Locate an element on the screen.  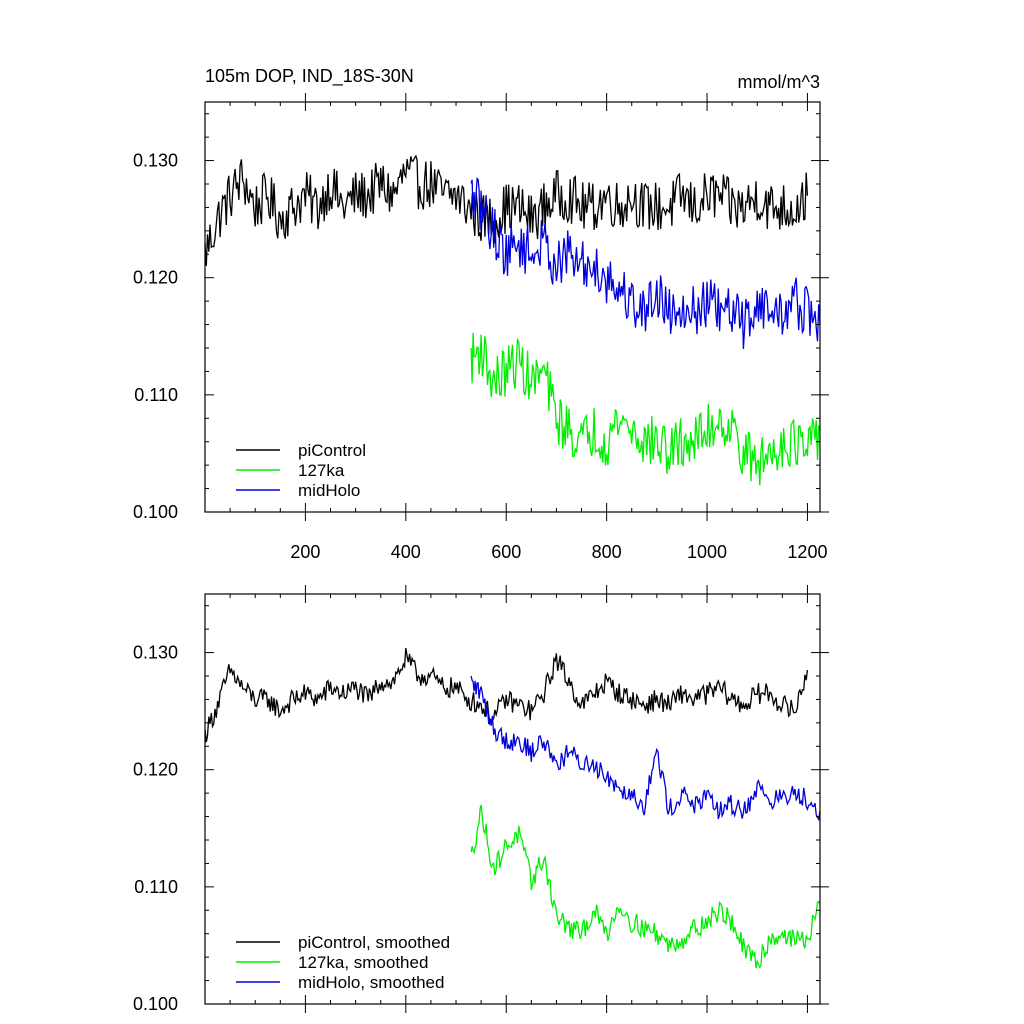
x-tick-label: 400 is located at coordinates (406, 552).